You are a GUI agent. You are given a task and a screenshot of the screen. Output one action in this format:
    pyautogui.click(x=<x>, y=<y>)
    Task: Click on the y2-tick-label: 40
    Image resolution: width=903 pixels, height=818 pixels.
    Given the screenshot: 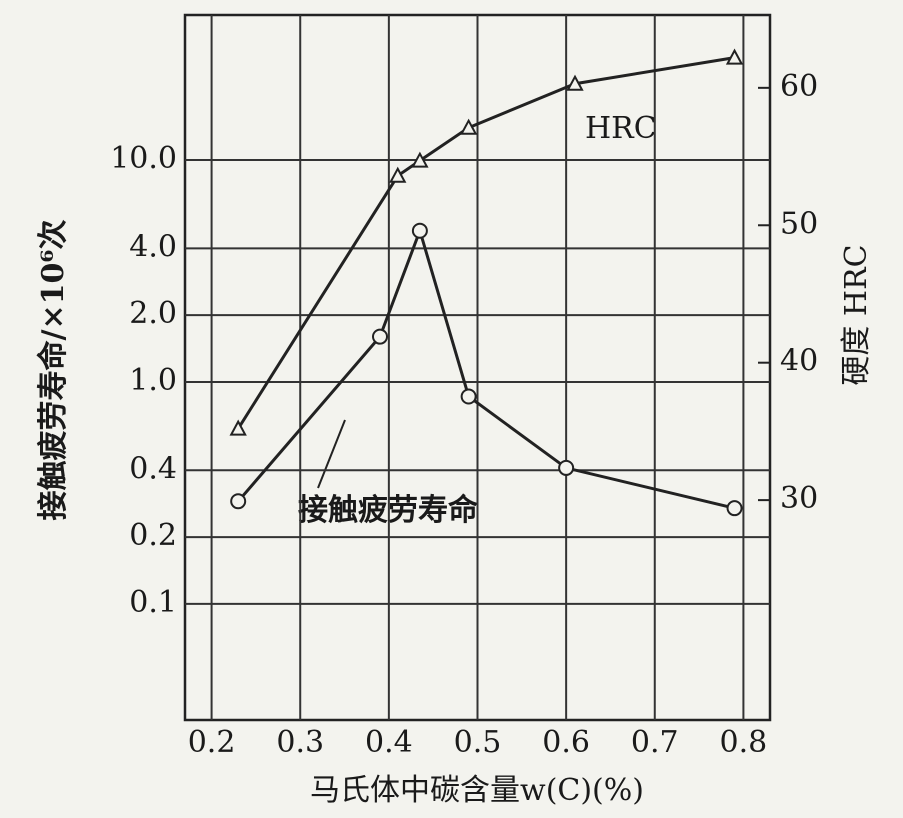 What is the action you would take?
    pyautogui.click(x=799, y=361)
    